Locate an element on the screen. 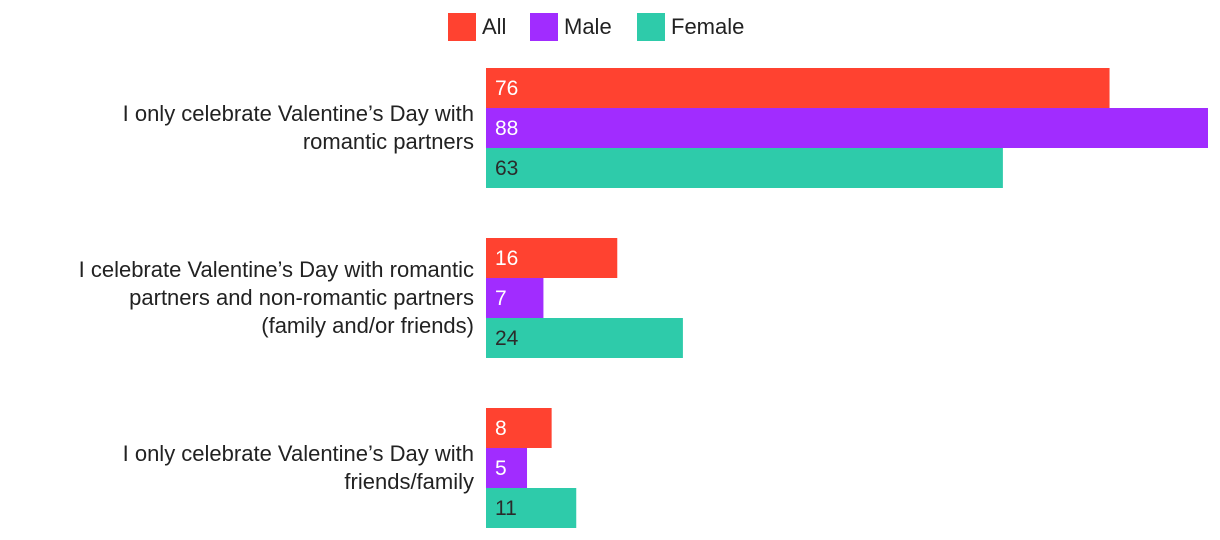  category-label-line: partners and non-romantic partners is located at coordinates (301, 297).